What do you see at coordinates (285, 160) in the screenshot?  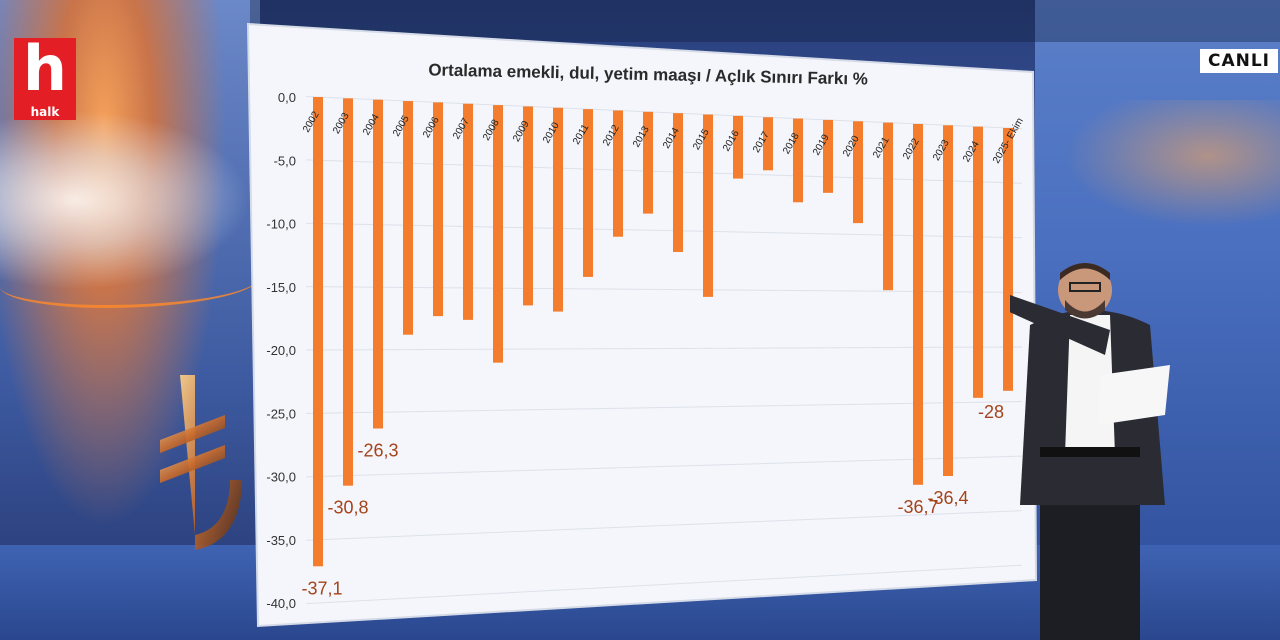 I see `y-tick-label: -5,0` at bounding box center [285, 160].